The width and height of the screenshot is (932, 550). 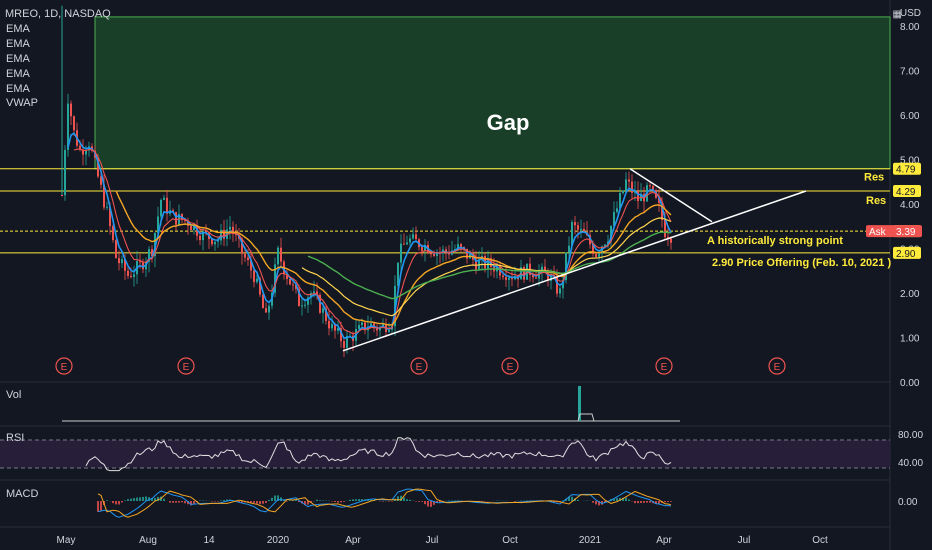 What do you see at coordinates (894, 231) in the screenshot?
I see `ask-tag` at bounding box center [894, 231].